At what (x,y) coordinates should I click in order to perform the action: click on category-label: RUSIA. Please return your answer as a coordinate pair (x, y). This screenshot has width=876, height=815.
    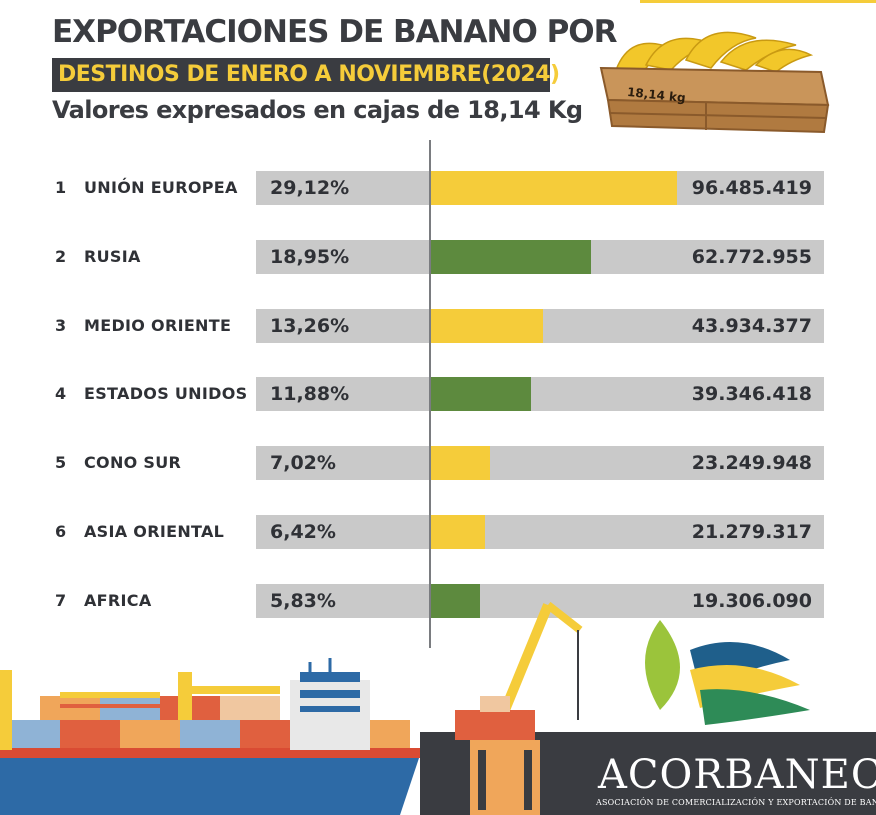
    Looking at the image, I should click on (112, 256).